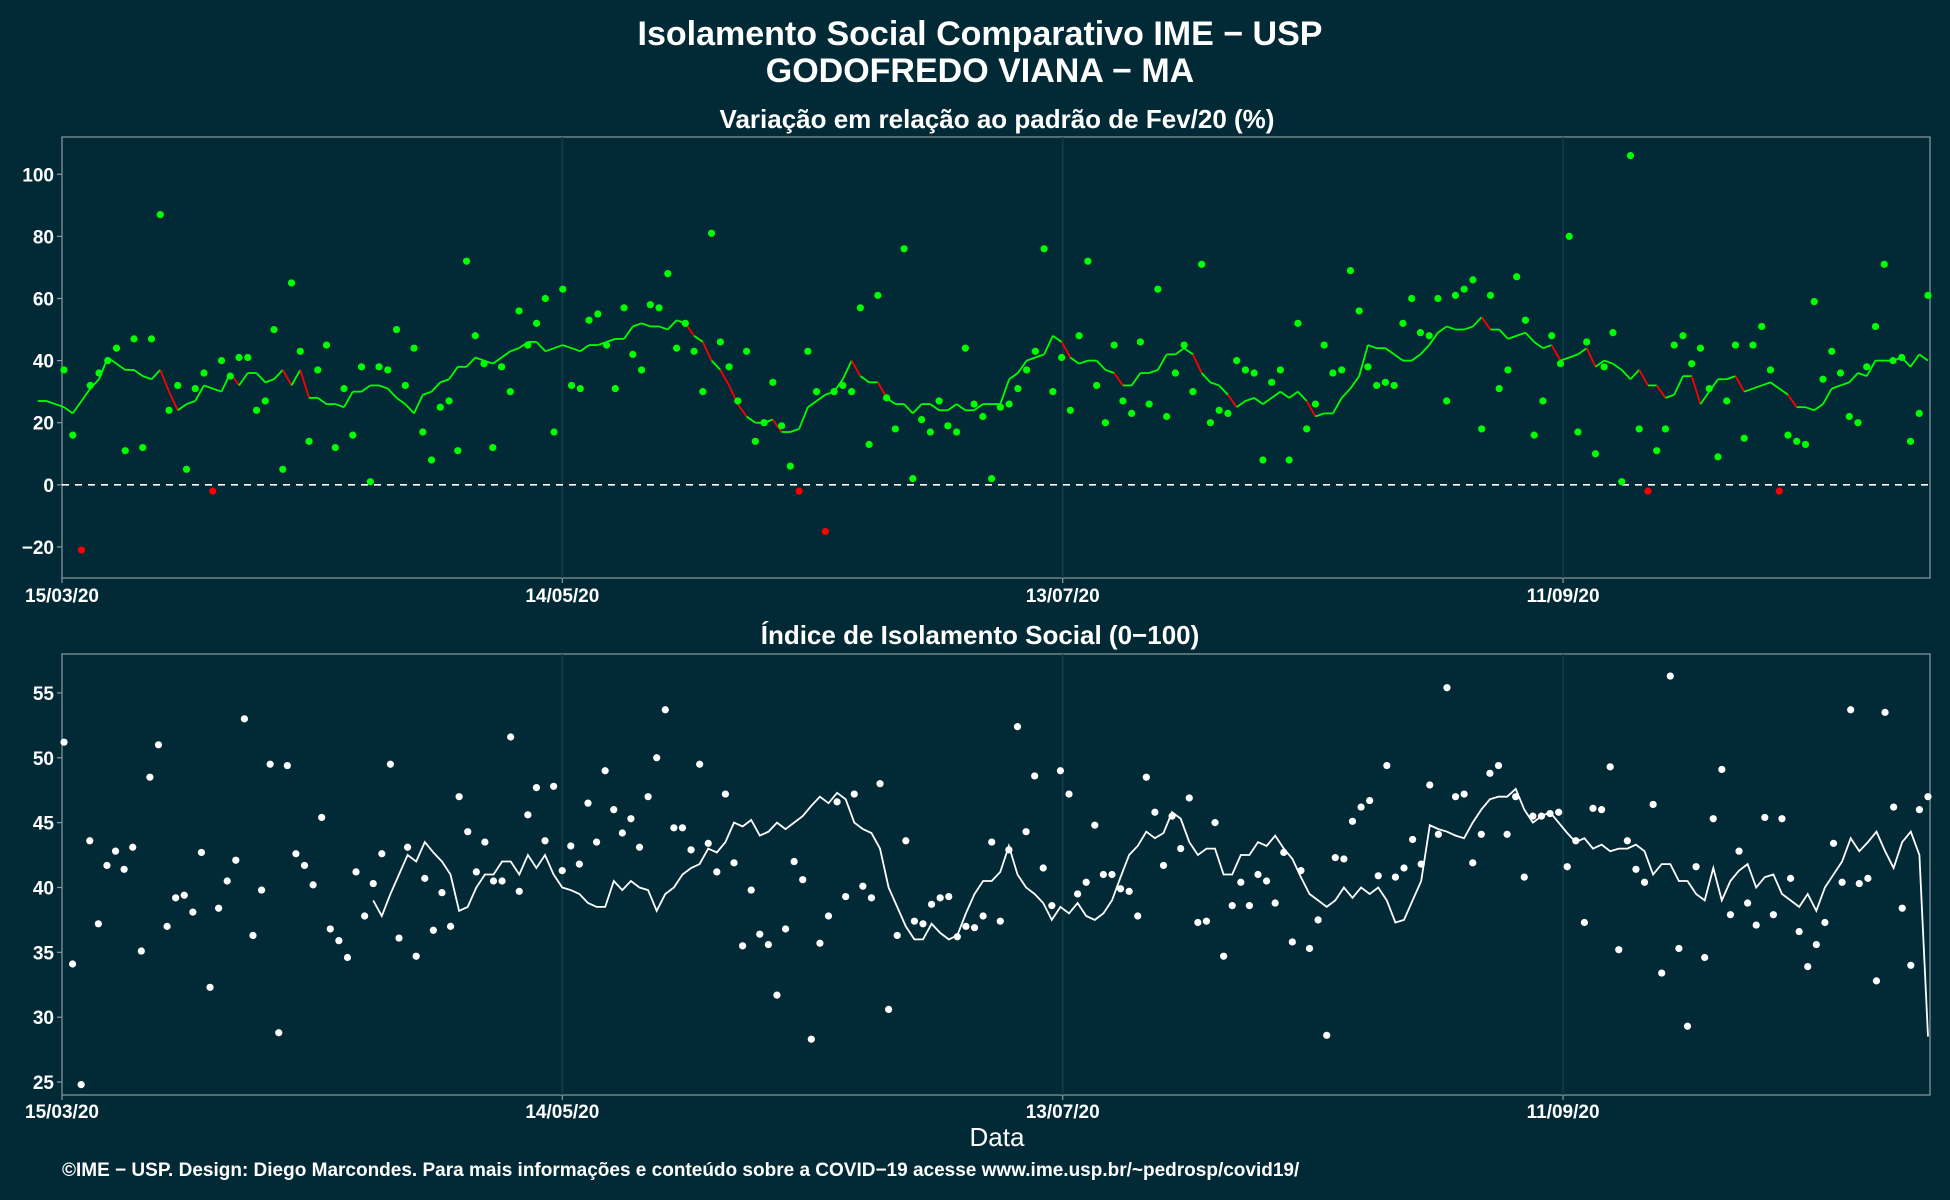 This screenshot has width=1950, height=1200. What do you see at coordinates (1563, 1112) in the screenshot?
I see `bottom-x-tick-label: 11/09/20` at bounding box center [1563, 1112].